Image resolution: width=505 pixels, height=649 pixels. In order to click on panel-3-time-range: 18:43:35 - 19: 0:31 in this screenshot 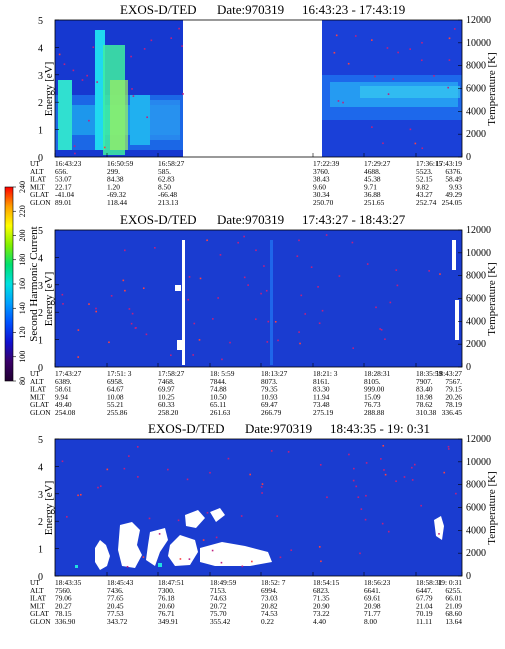, I will do `click(380, 428)`.